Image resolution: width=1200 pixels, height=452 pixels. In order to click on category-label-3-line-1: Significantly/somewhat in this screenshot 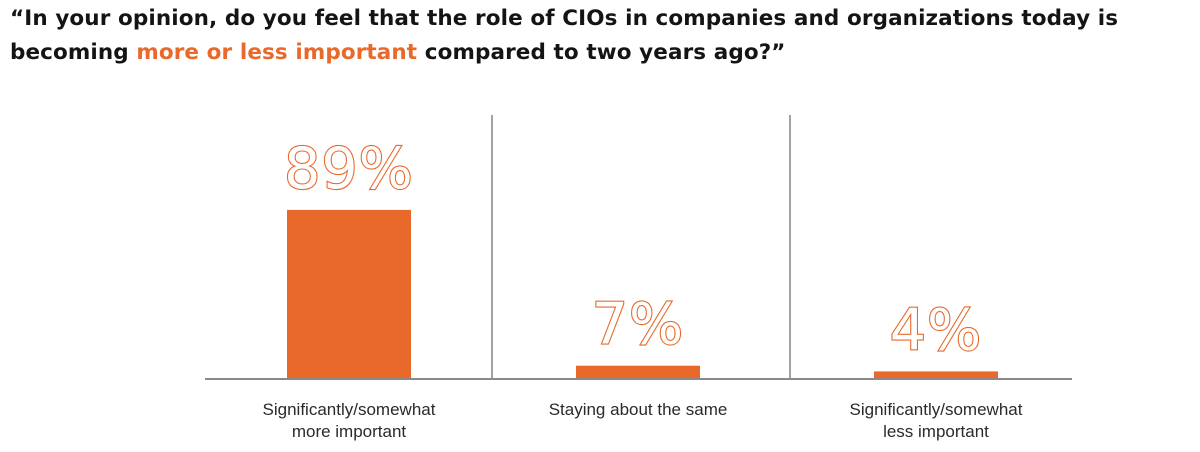, I will do `click(936, 409)`.